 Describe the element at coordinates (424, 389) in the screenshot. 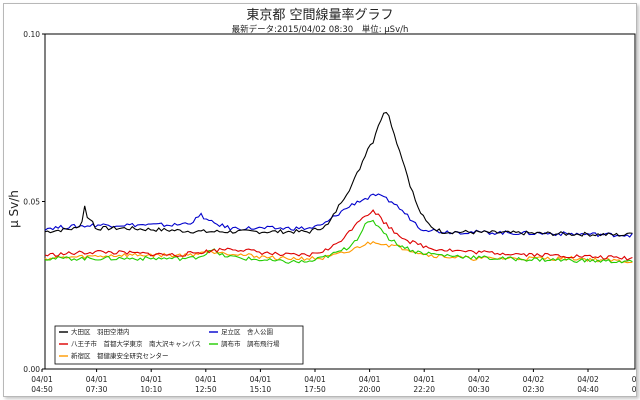

I see `x-tick-time: 22:20` at that location.